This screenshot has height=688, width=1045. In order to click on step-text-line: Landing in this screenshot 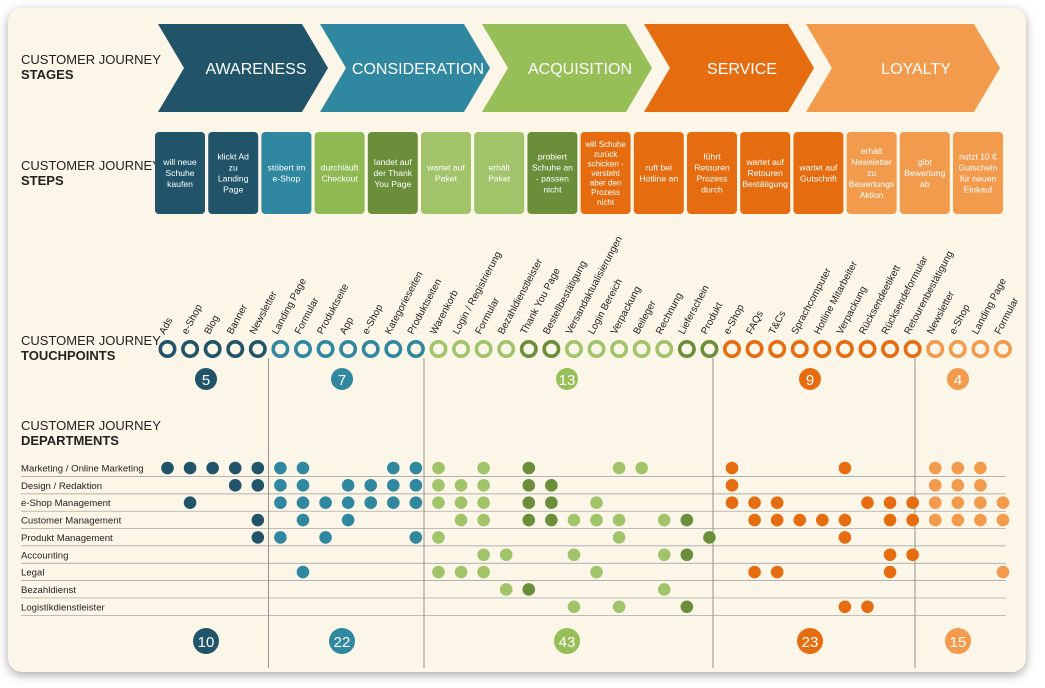, I will do `click(233, 179)`.